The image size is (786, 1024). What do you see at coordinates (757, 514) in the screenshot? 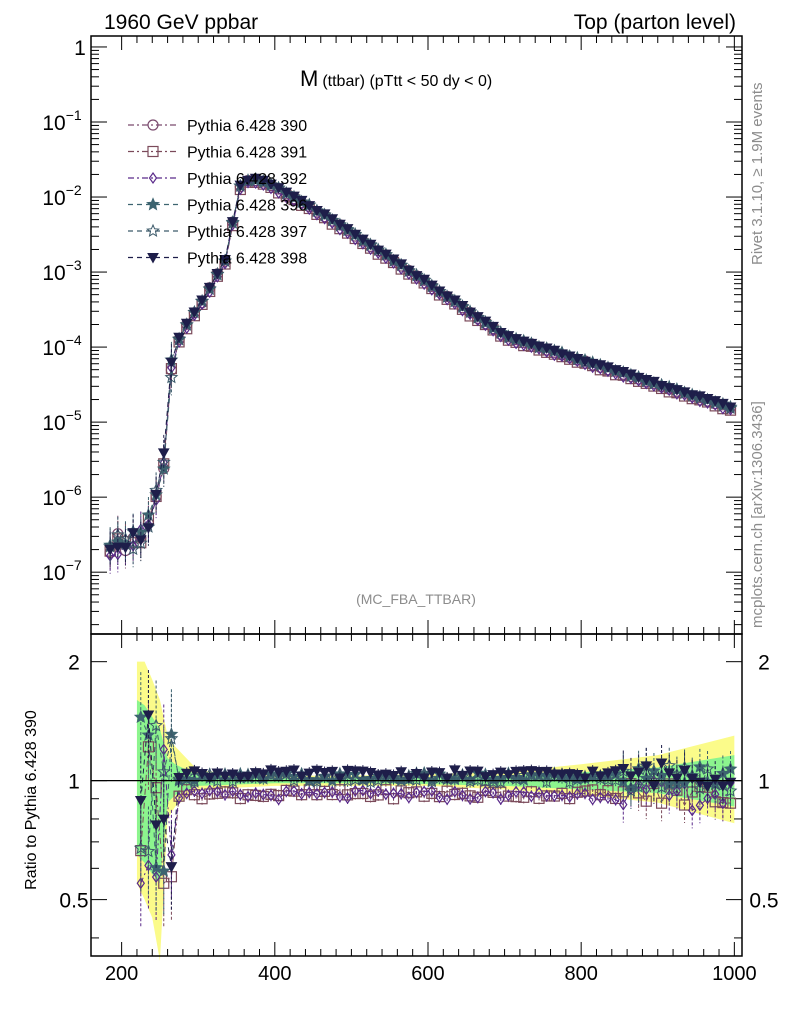
I see `mcplots-label: mcplots.cern.ch [arXiv:1306.3436]` at bounding box center [757, 514].